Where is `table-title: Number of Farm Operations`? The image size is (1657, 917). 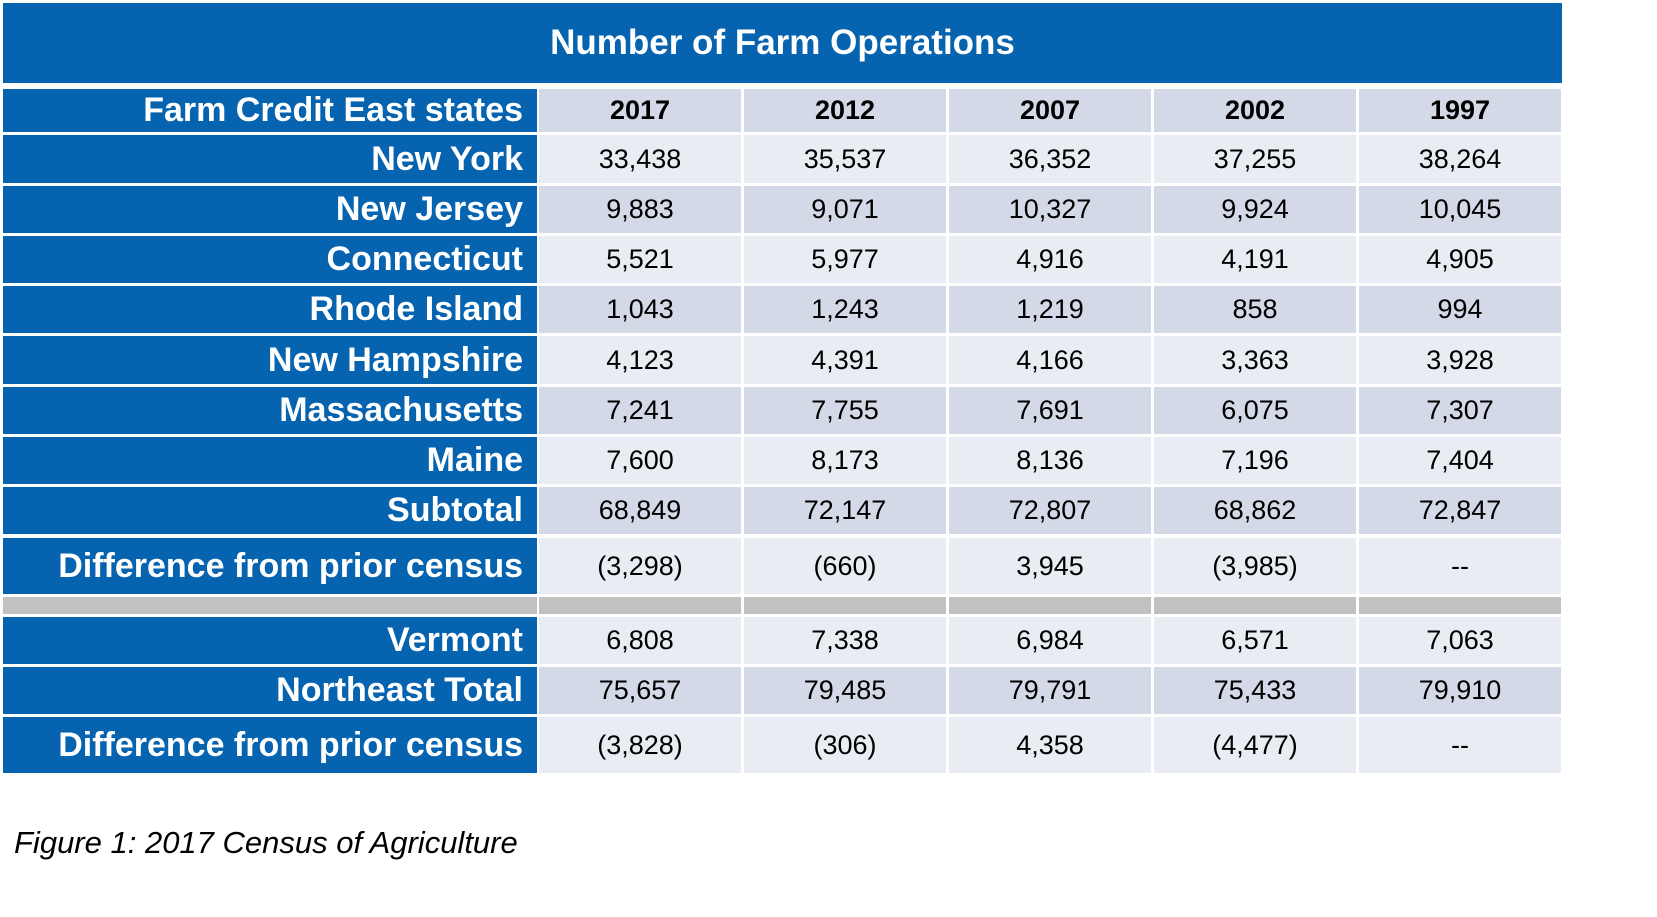 table-title: Number of Farm Operations is located at coordinates (782, 43).